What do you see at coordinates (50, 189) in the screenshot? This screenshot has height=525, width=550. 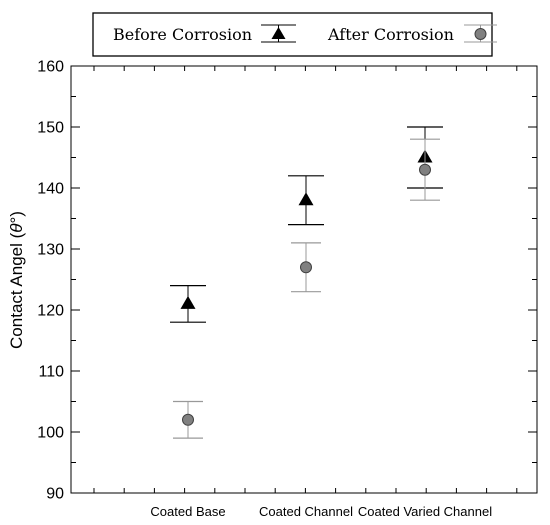 I see `y-tick-label: 140` at bounding box center [50, 189].